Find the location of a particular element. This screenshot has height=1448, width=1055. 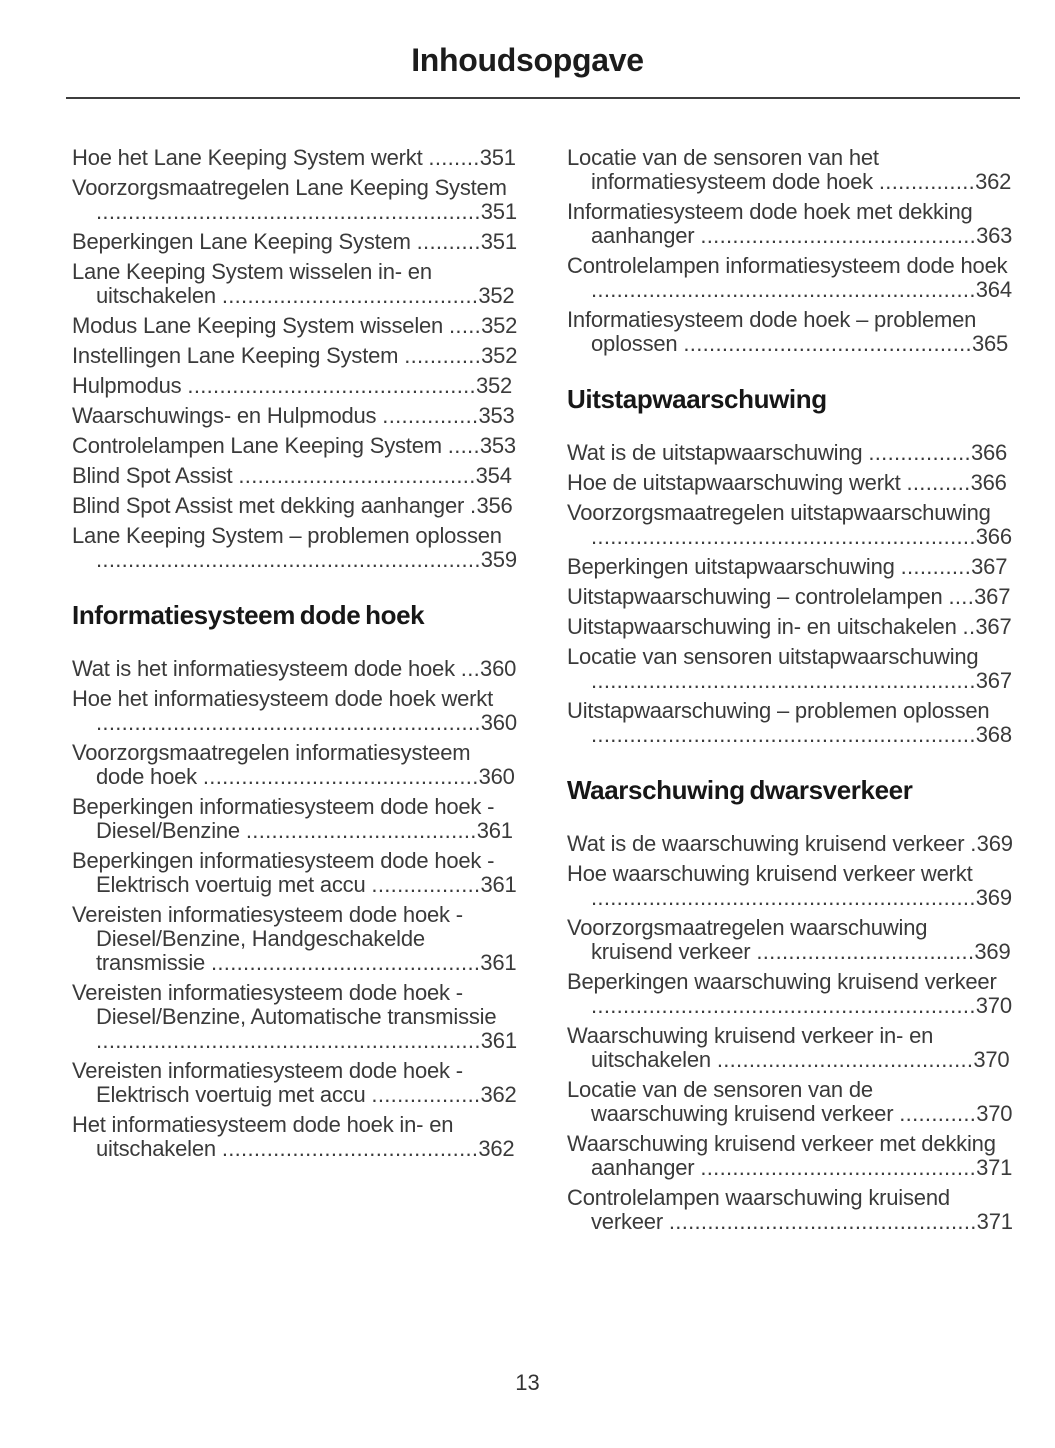

toc-entry-title: Uitstapwaarschuwing – controlelampen is located at coordinates (758, 596).